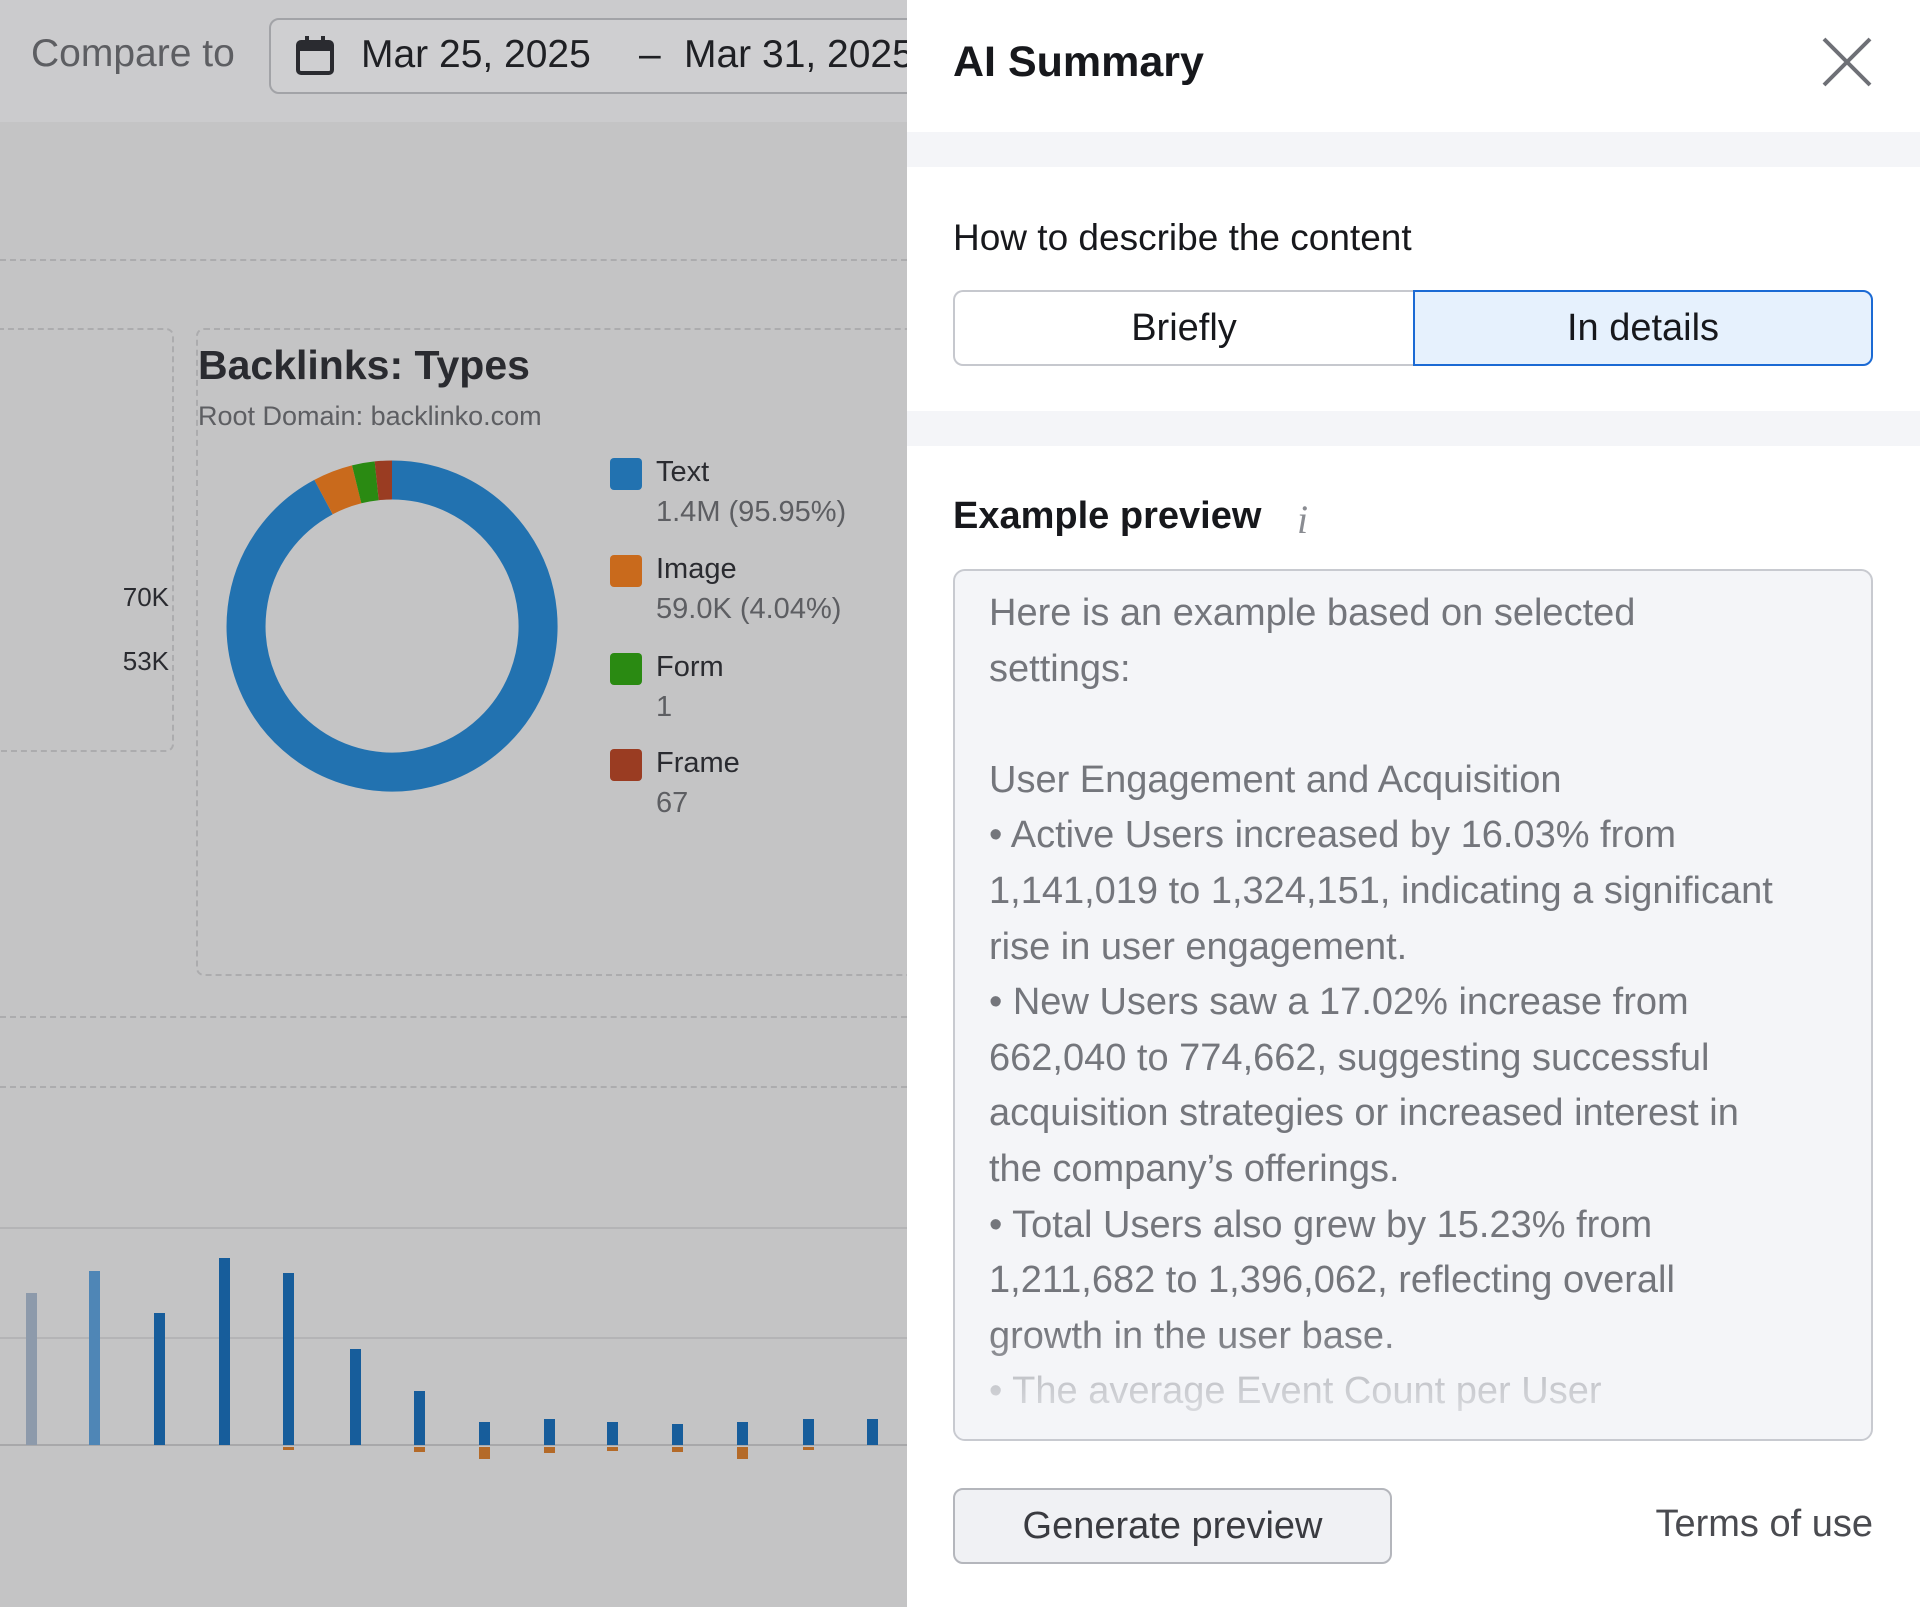 This screenshot has width=1920, height=1607. What do you see at coordinates (1198, 946) in the screenshot?
I see `preview-line: rise in user engagement.` at bounding box center [1198, 946].